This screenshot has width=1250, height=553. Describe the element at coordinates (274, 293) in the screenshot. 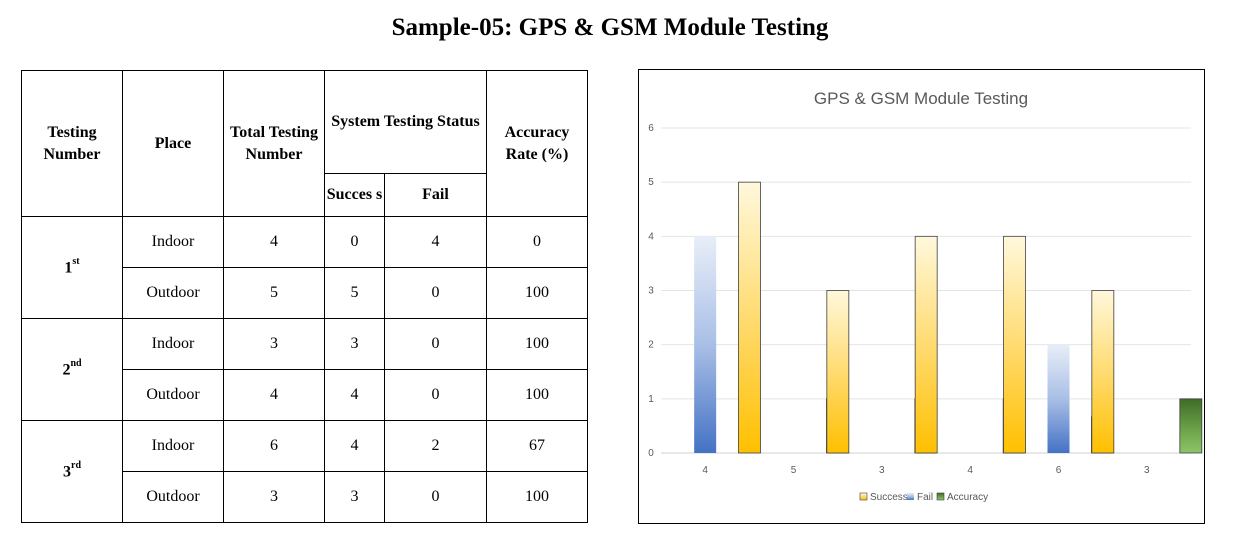

I see `cell-total: 5` at that location.